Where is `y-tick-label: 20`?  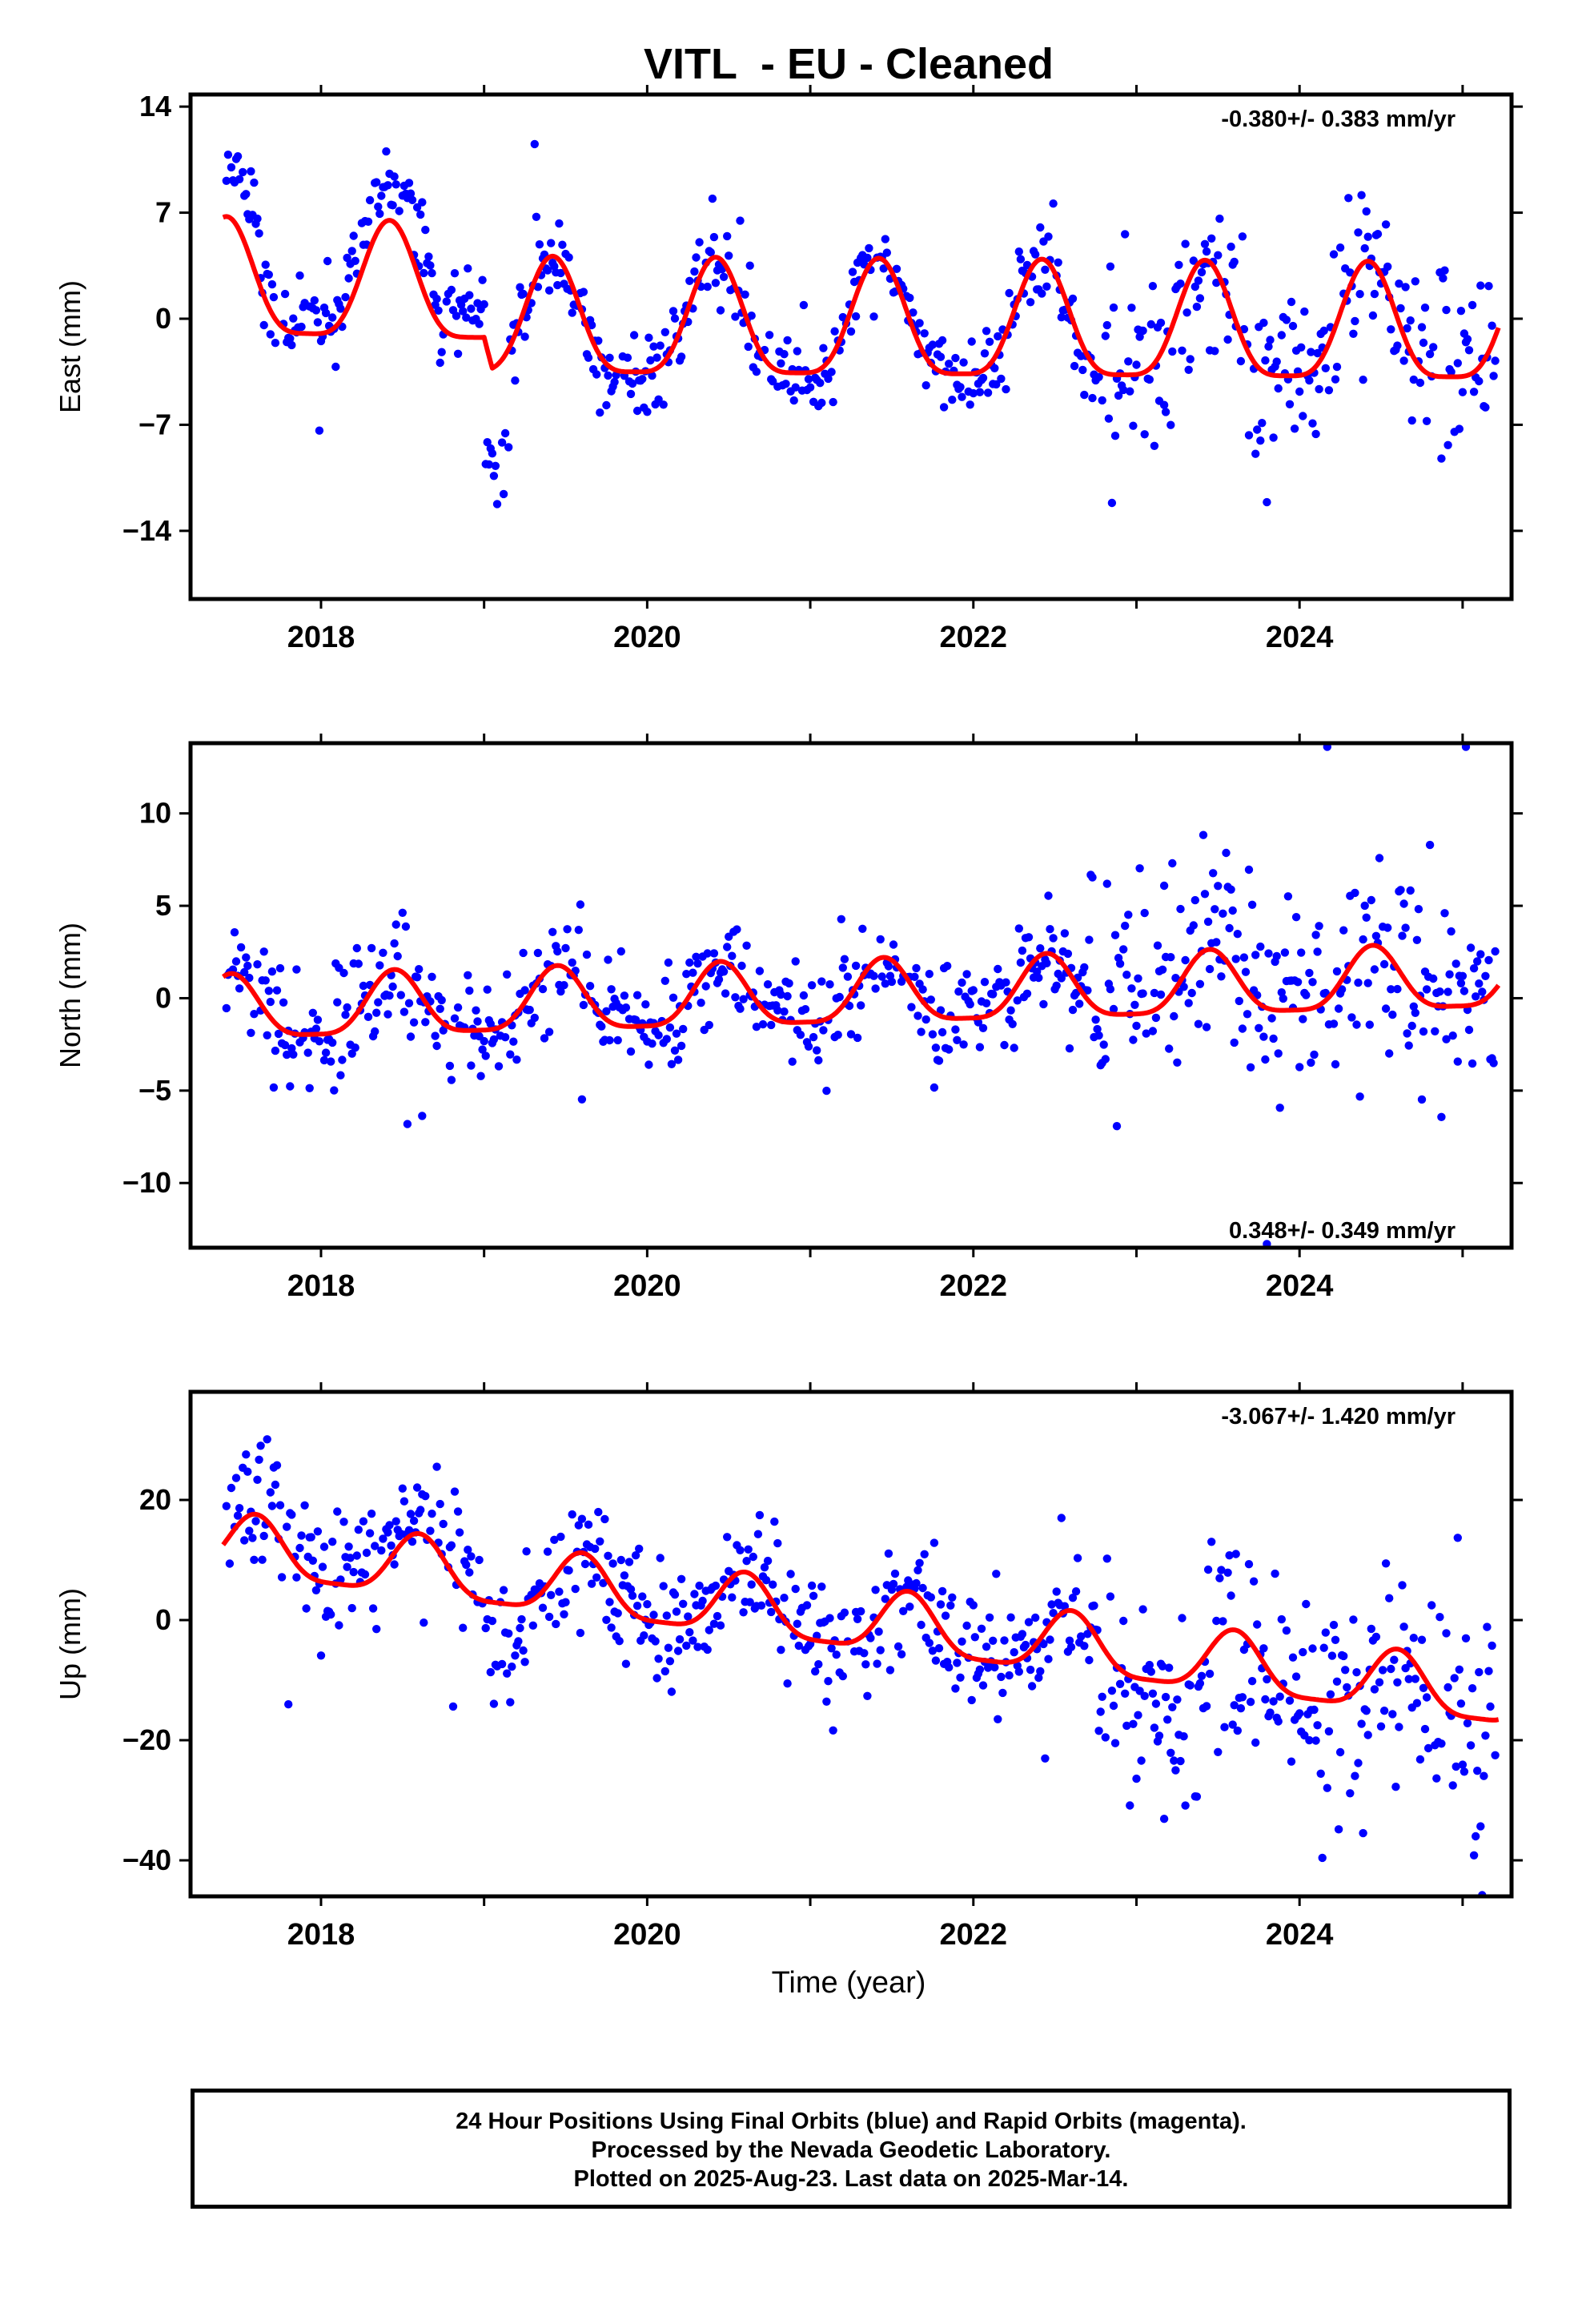
y-tick-label: 20 is located at coordinates (155, 1499).